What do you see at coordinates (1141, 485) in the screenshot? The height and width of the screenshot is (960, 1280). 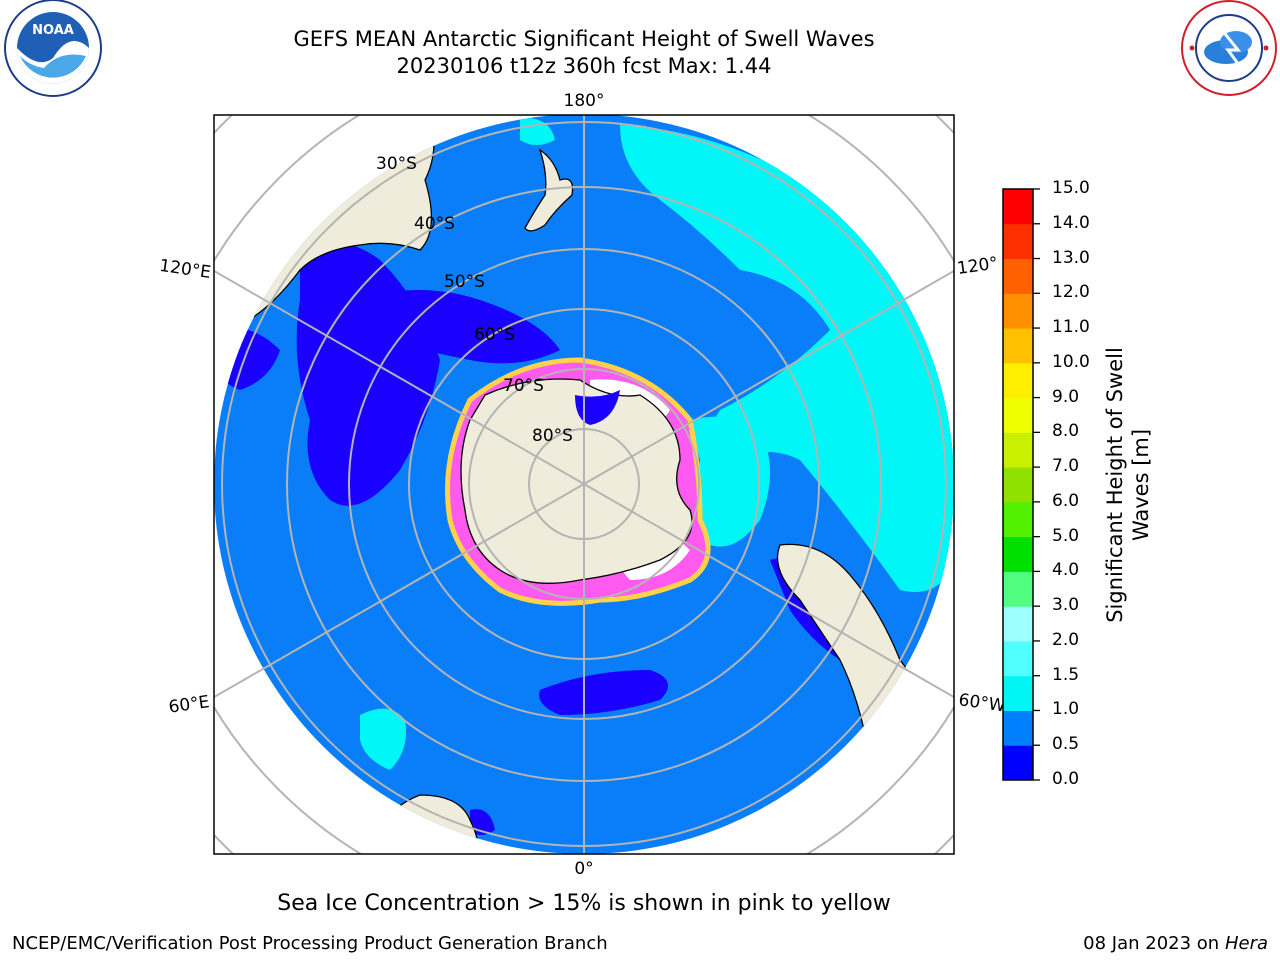 I see `colorbar-label-line-2: Waves [m]` at bounding box center [1141, 485].